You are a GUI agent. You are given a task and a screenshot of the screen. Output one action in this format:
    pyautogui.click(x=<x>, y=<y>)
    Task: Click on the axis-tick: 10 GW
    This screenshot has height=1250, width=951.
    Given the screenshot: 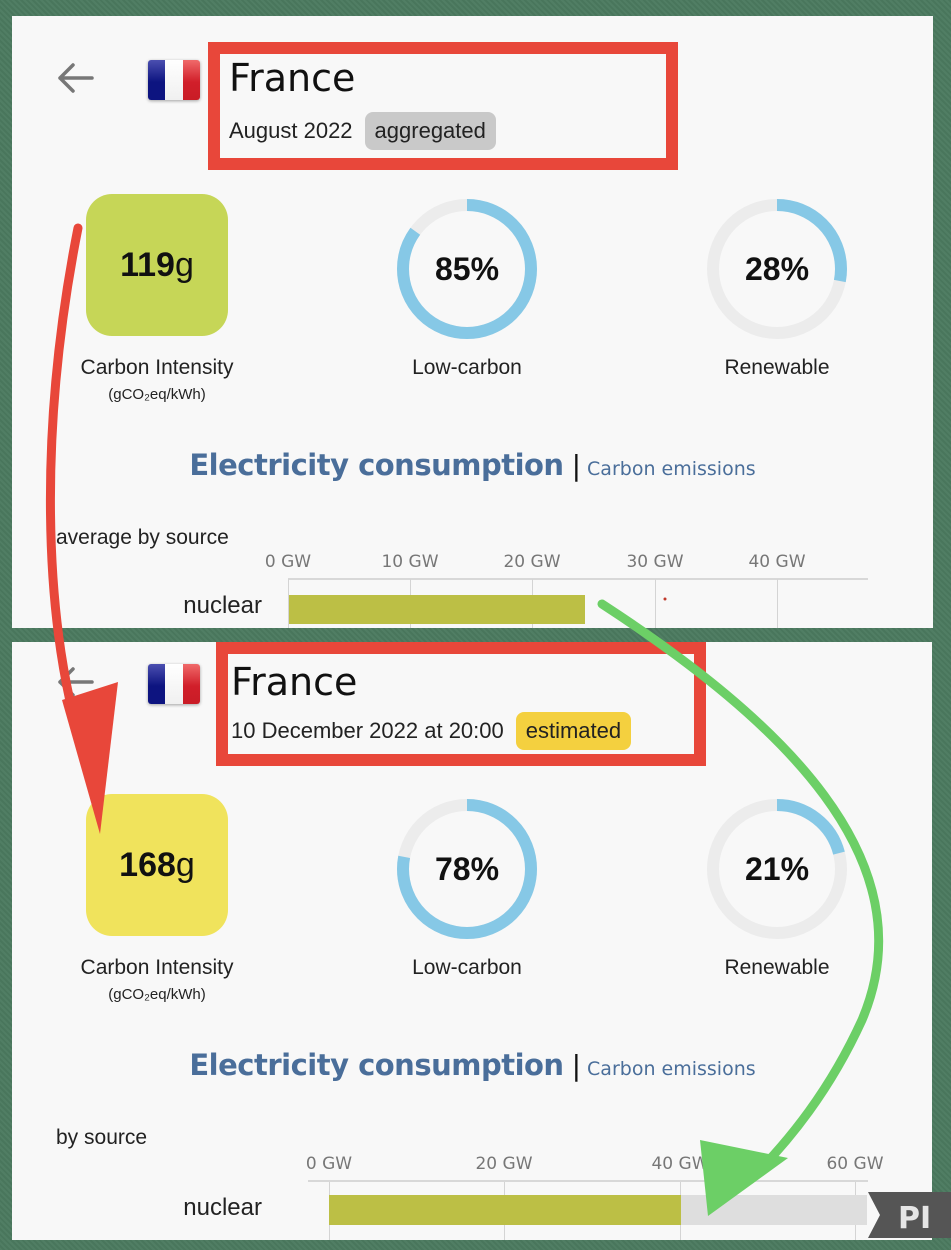 What is the action you would take?
    pyautogui.click(x=410, y=562)
    